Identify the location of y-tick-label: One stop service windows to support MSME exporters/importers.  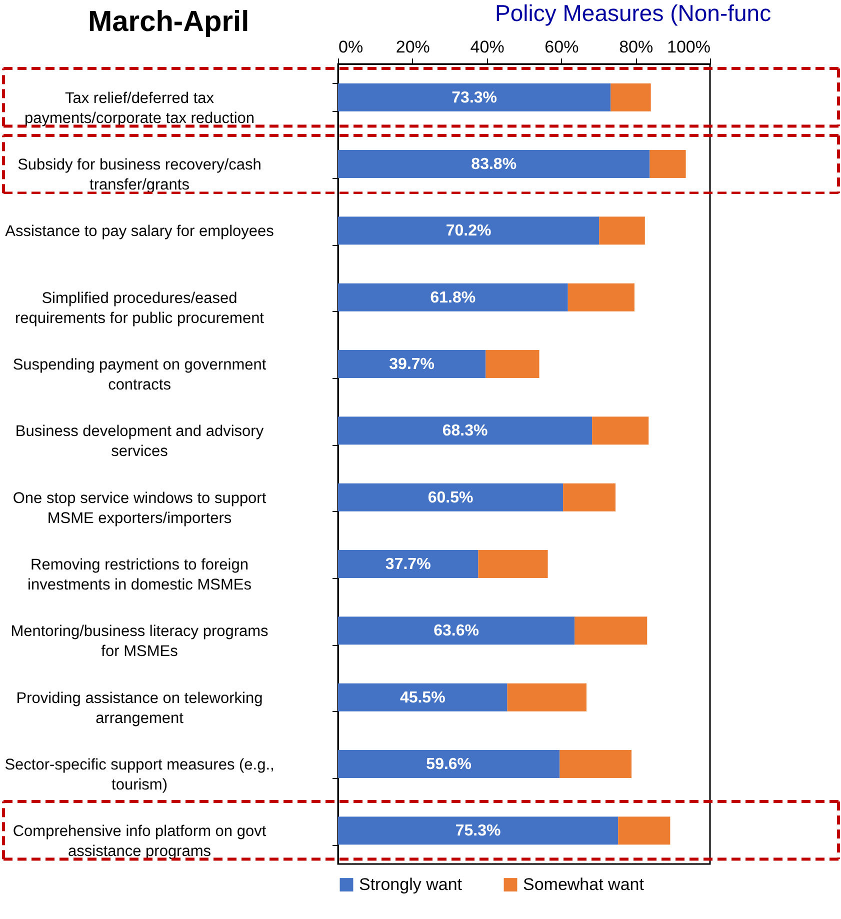
(139, 508).